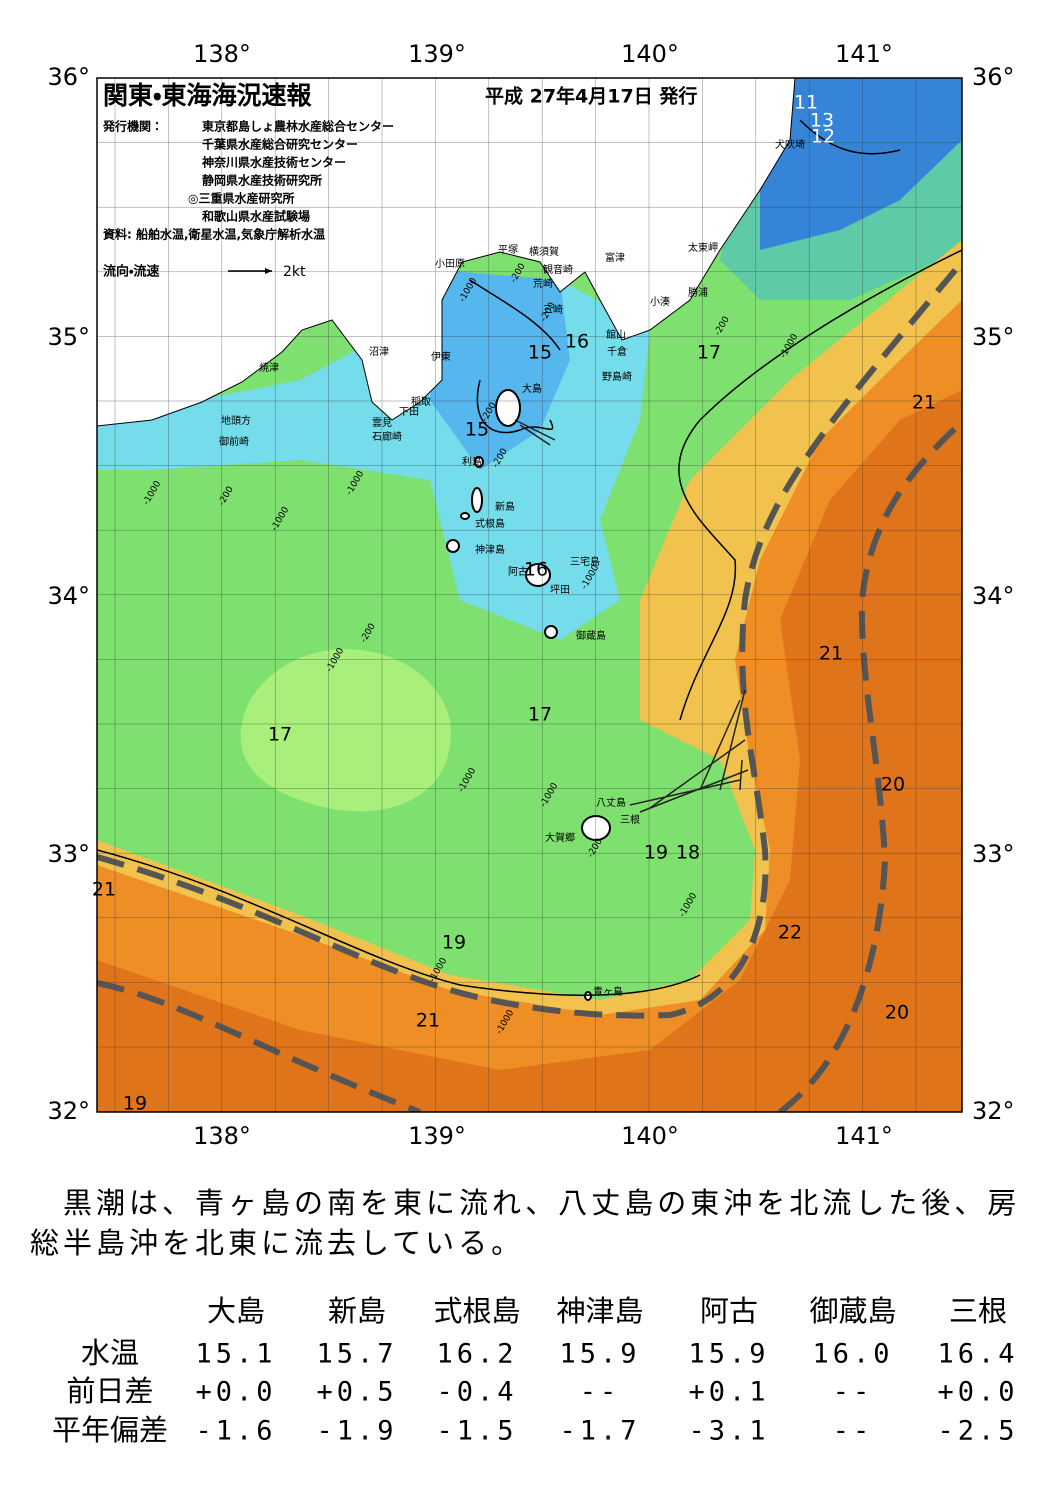  What do you see at coordinates (441, 356) in the screenshot?
I see `place-name: 伊東` at bounding box center [441, 356].